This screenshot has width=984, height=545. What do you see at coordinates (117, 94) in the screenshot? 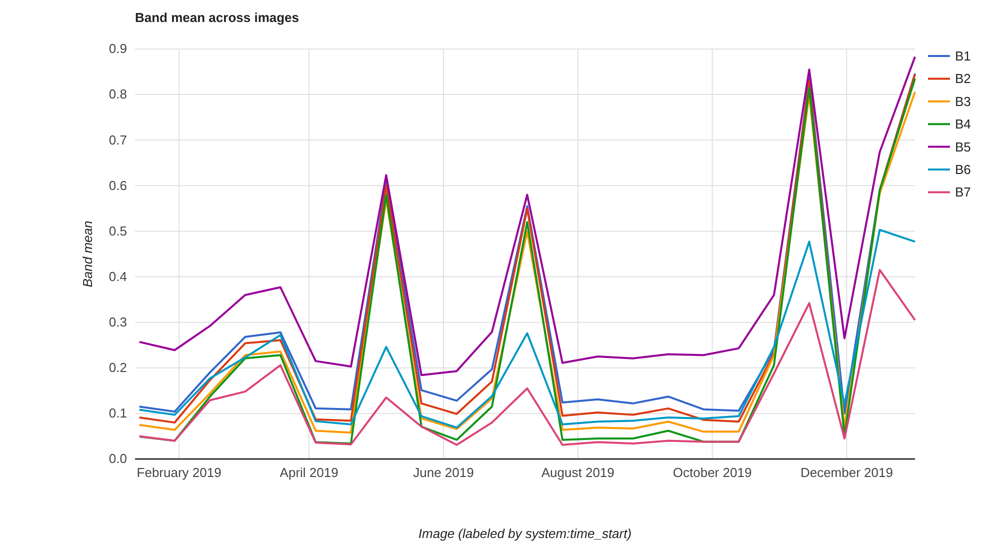
I see `y-tick-label: 0.8` at bounding box center [117, 94].